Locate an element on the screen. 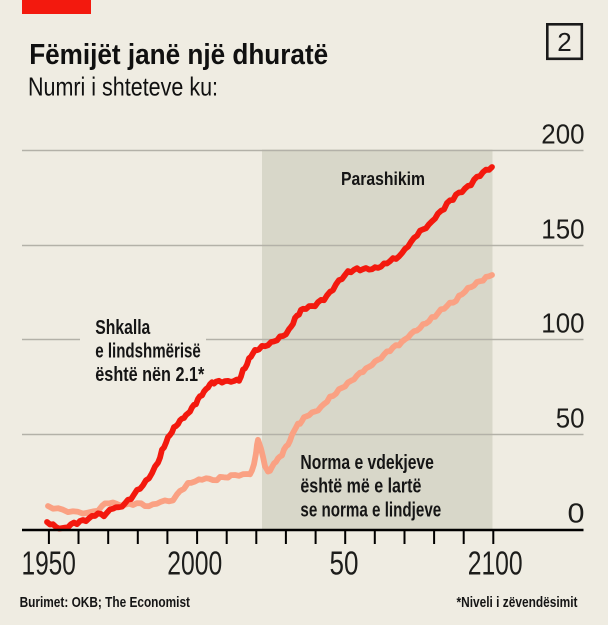 This screenshot has height=625, width=608. svg-text: 100 is located at coordinates (562, 323).